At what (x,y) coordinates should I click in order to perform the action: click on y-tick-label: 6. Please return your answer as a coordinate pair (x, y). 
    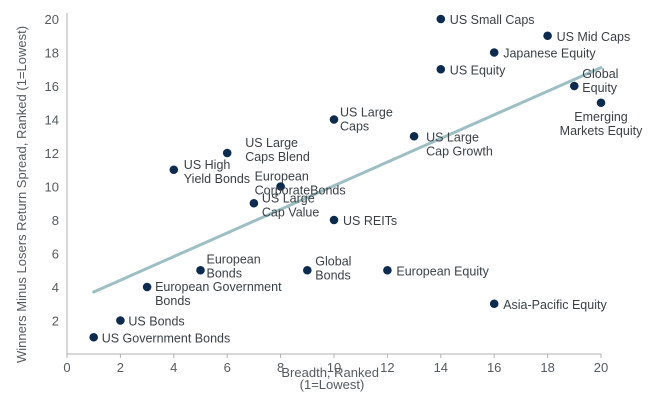
    Looking at the image, I should click on (55, 254).